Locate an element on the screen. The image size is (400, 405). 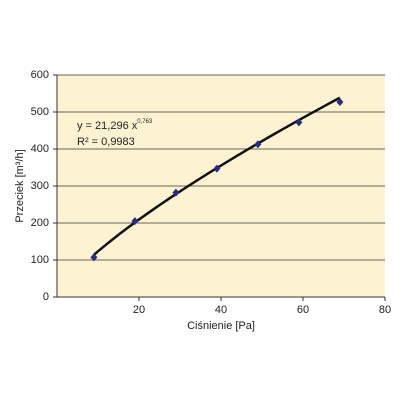
y-tick-label: 100 is located at coordinates (40, 260).